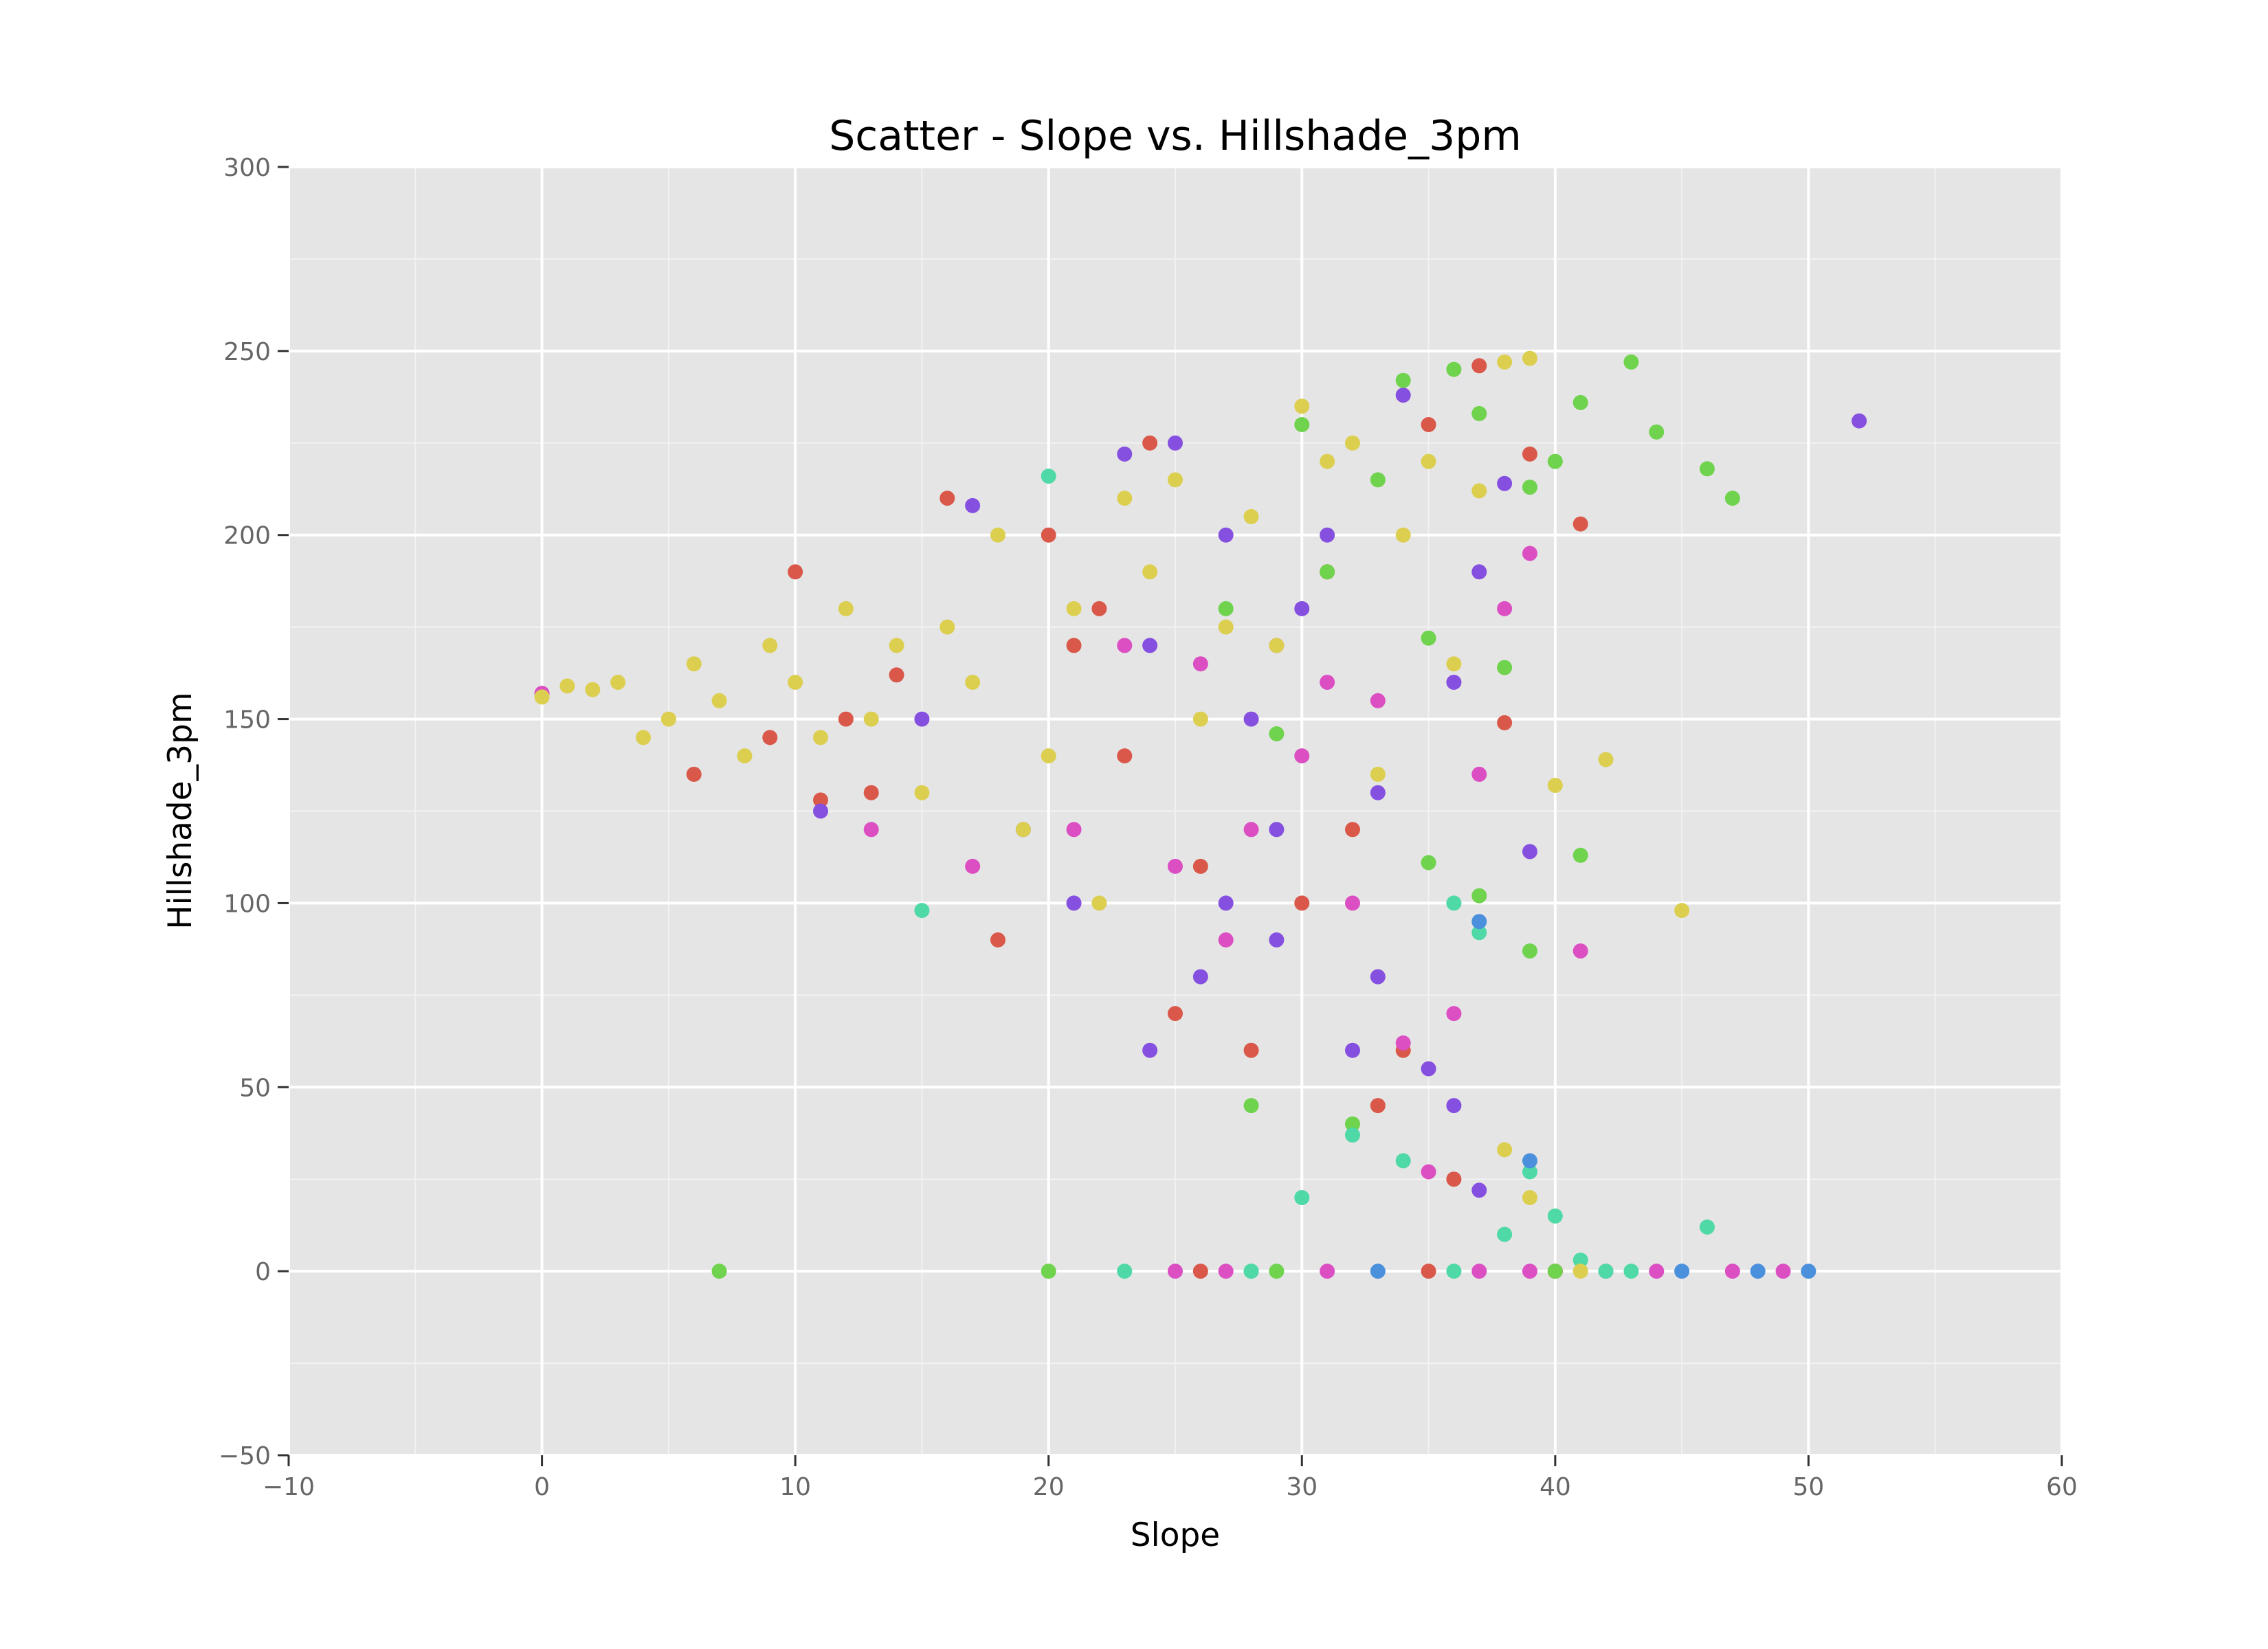 This screenshot has width=2268, height=1649. I want to click on x-tick-label: 30, so click(1302, 1487).